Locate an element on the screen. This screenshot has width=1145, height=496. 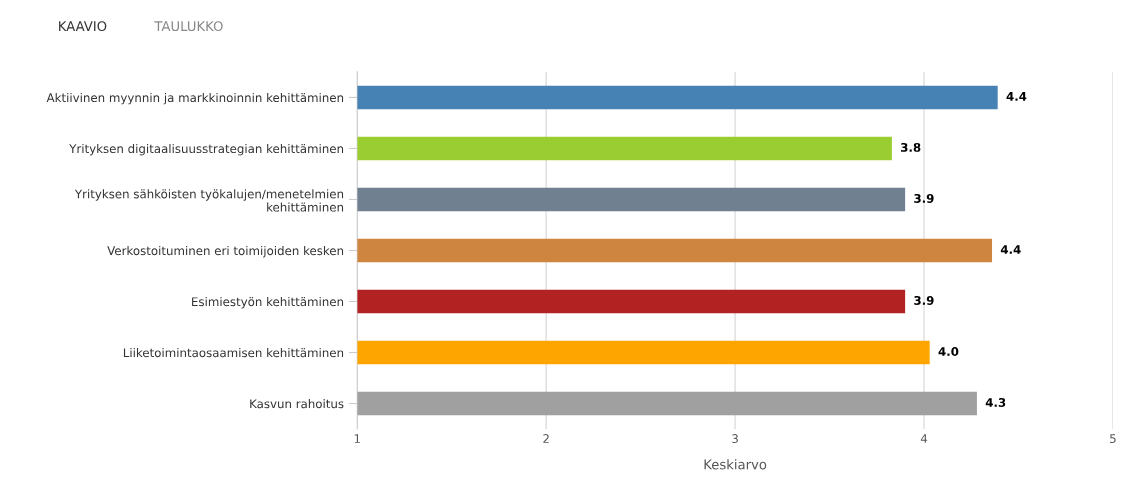
data-label: 4.3 is located at coordinates (995, 402).